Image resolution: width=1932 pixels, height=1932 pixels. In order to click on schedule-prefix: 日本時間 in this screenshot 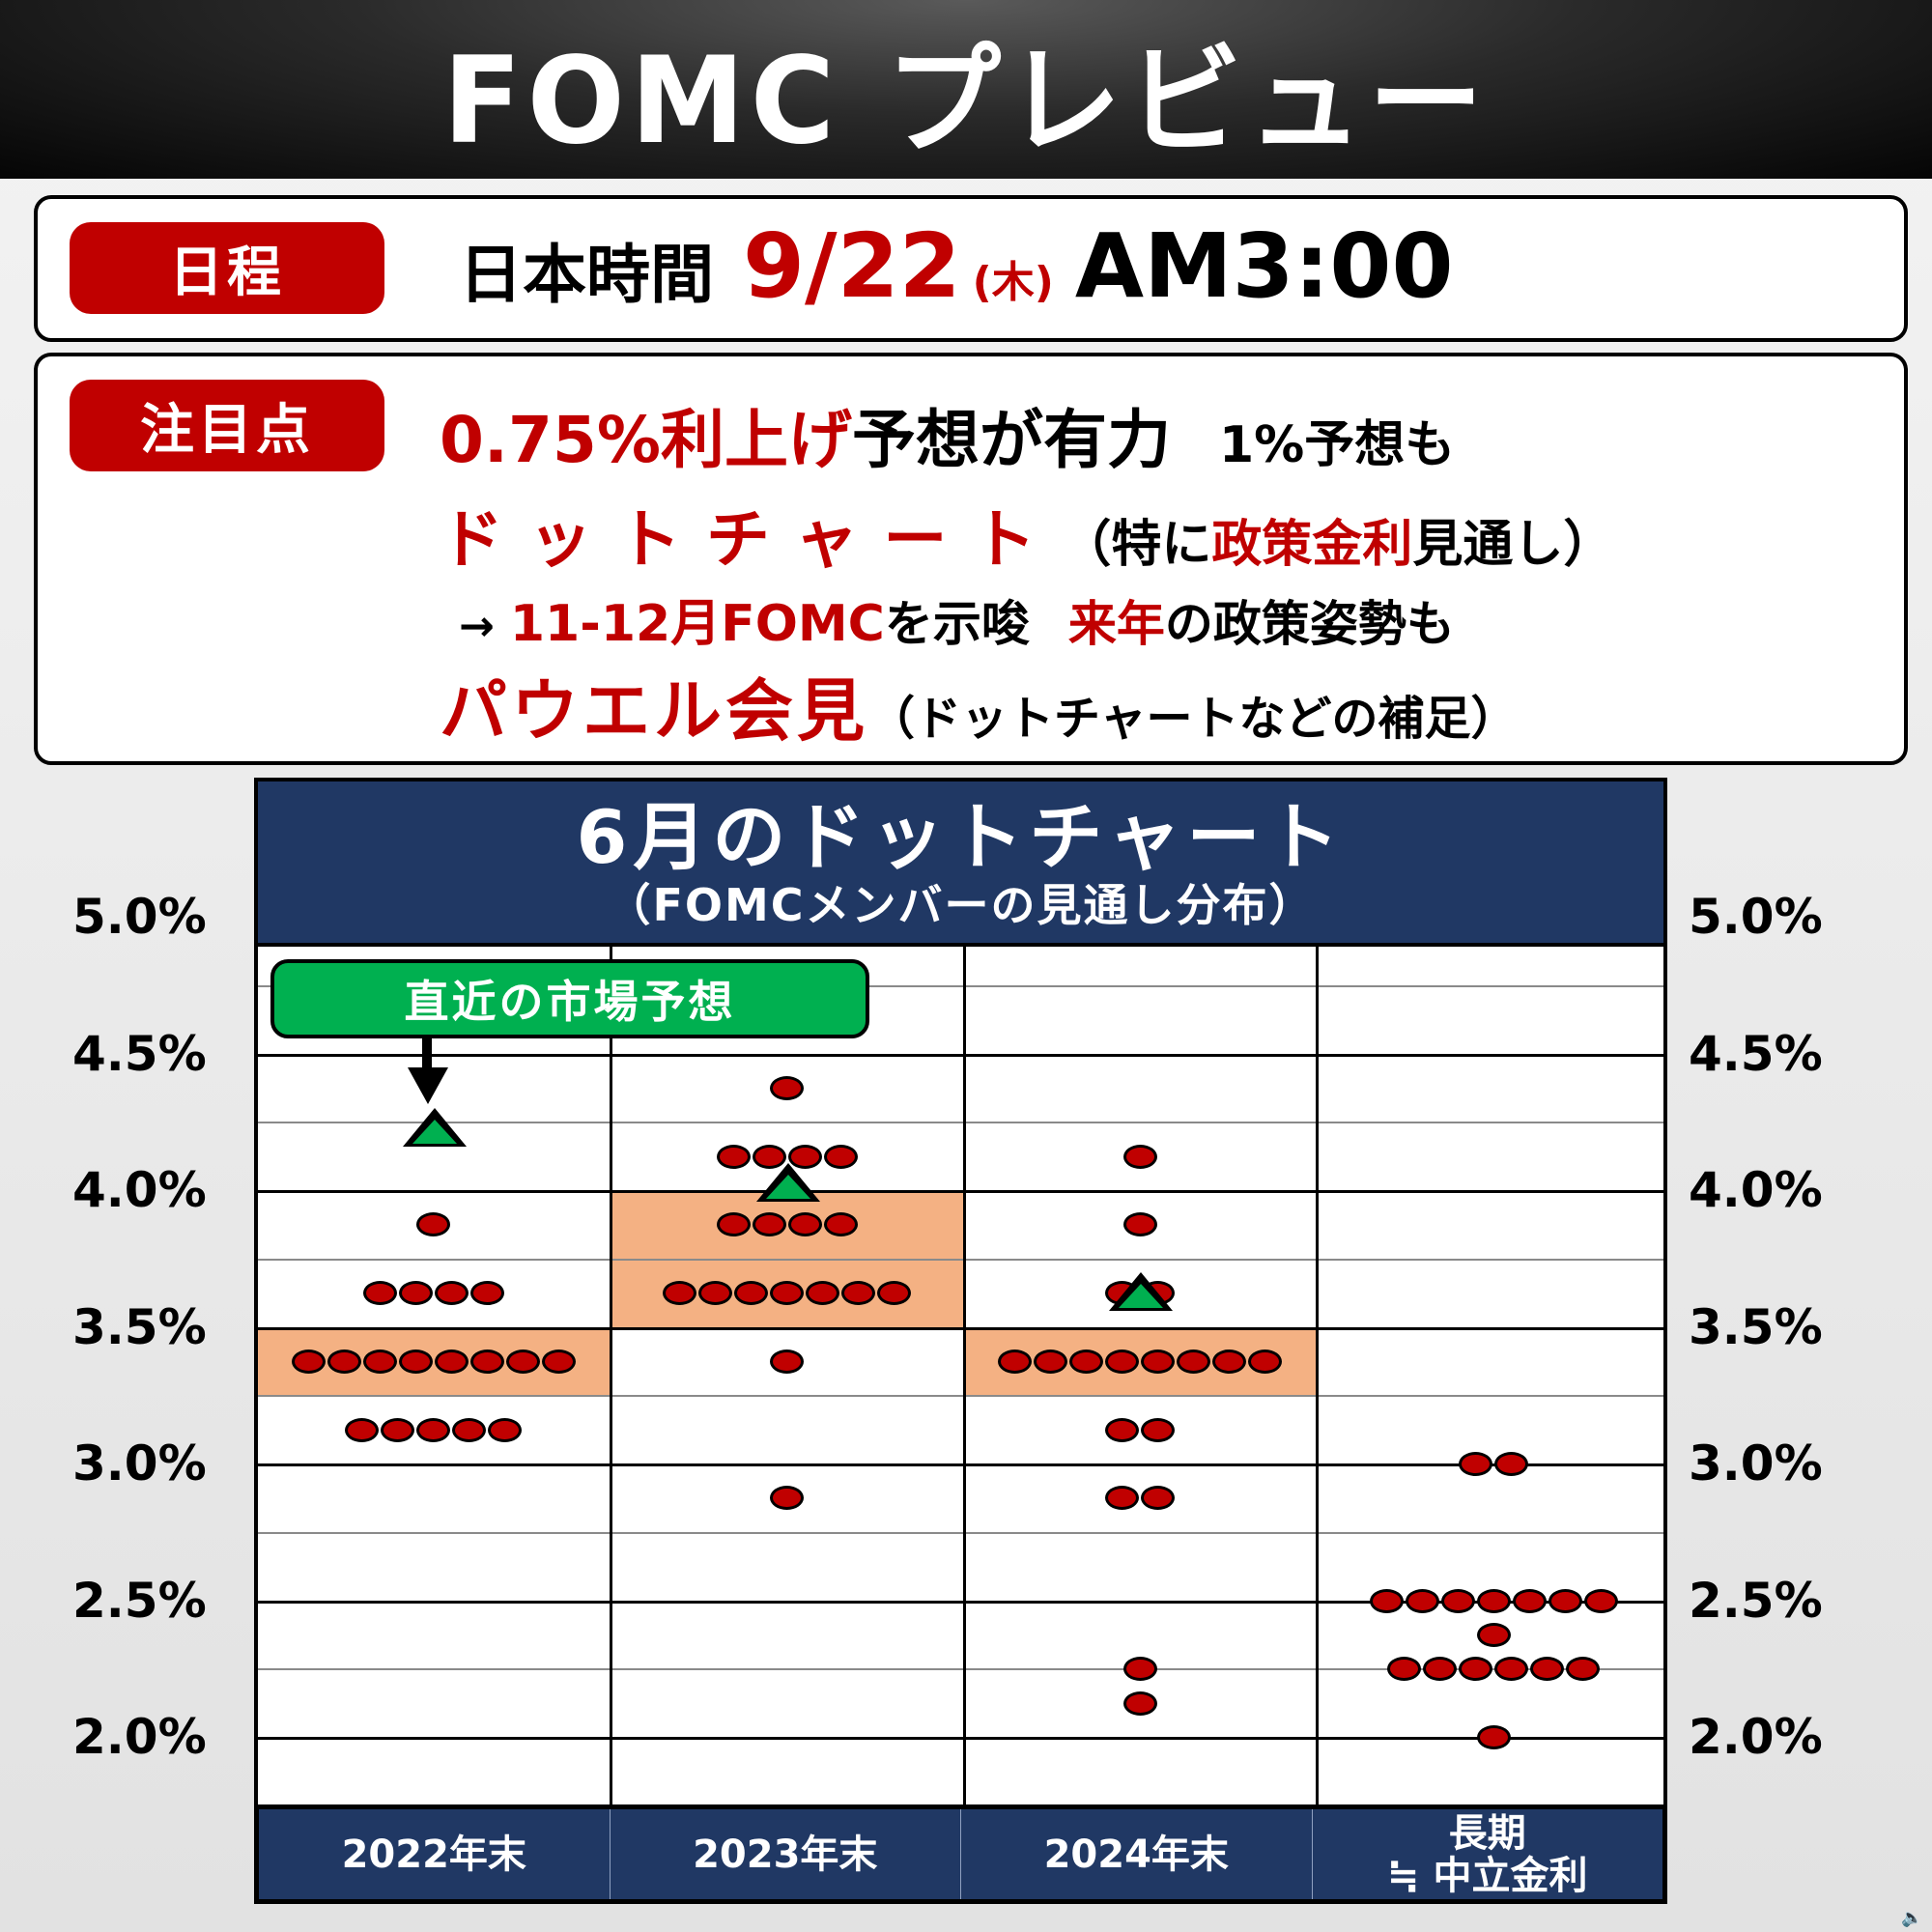, I will do `click(586, 275)`.